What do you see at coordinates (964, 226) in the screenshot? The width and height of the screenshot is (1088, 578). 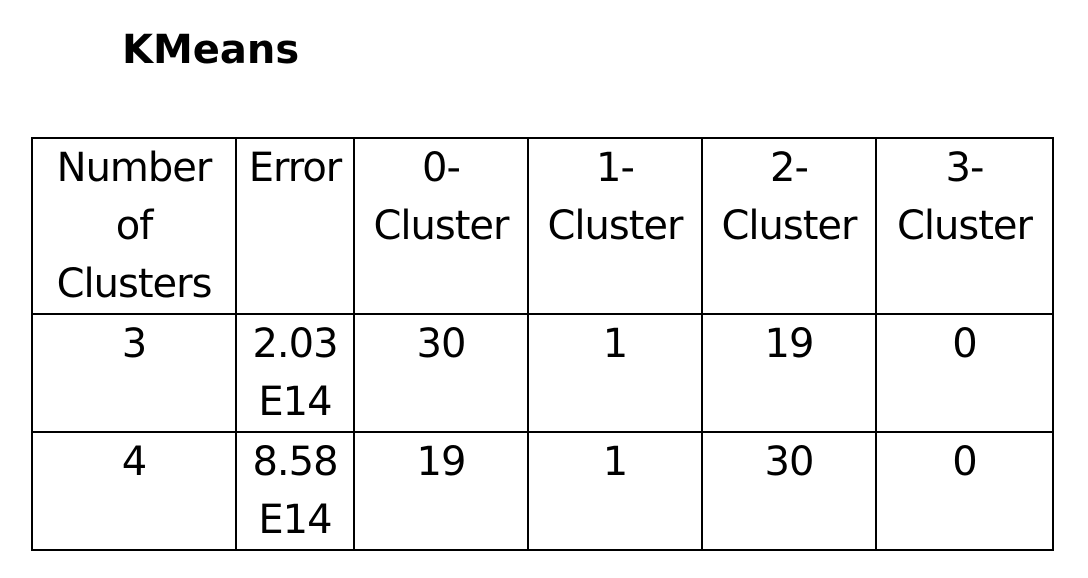 I see `header-cluster-3: 3- Cluster` at bounding box center [964, 226].